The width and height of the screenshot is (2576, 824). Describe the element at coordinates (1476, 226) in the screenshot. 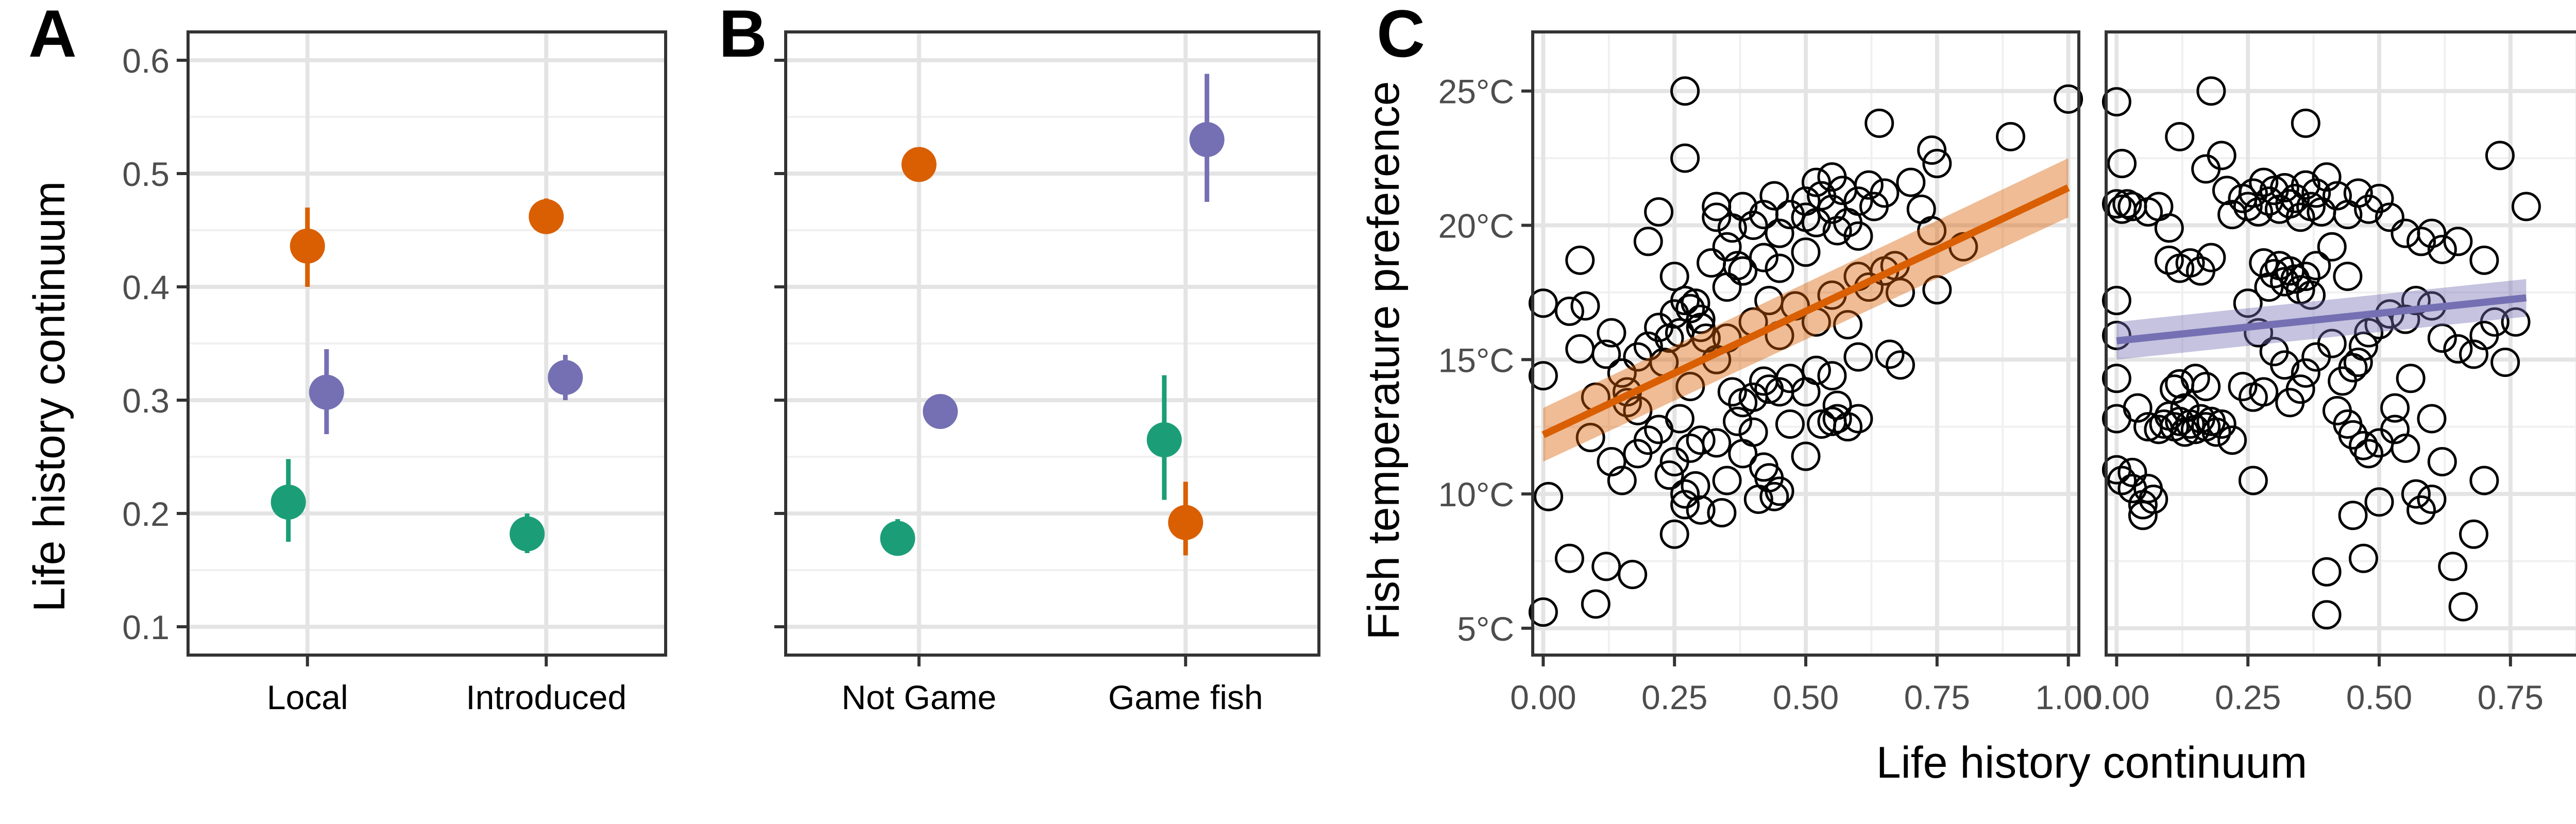

I see `y-tick-label: 20°C` at that location.